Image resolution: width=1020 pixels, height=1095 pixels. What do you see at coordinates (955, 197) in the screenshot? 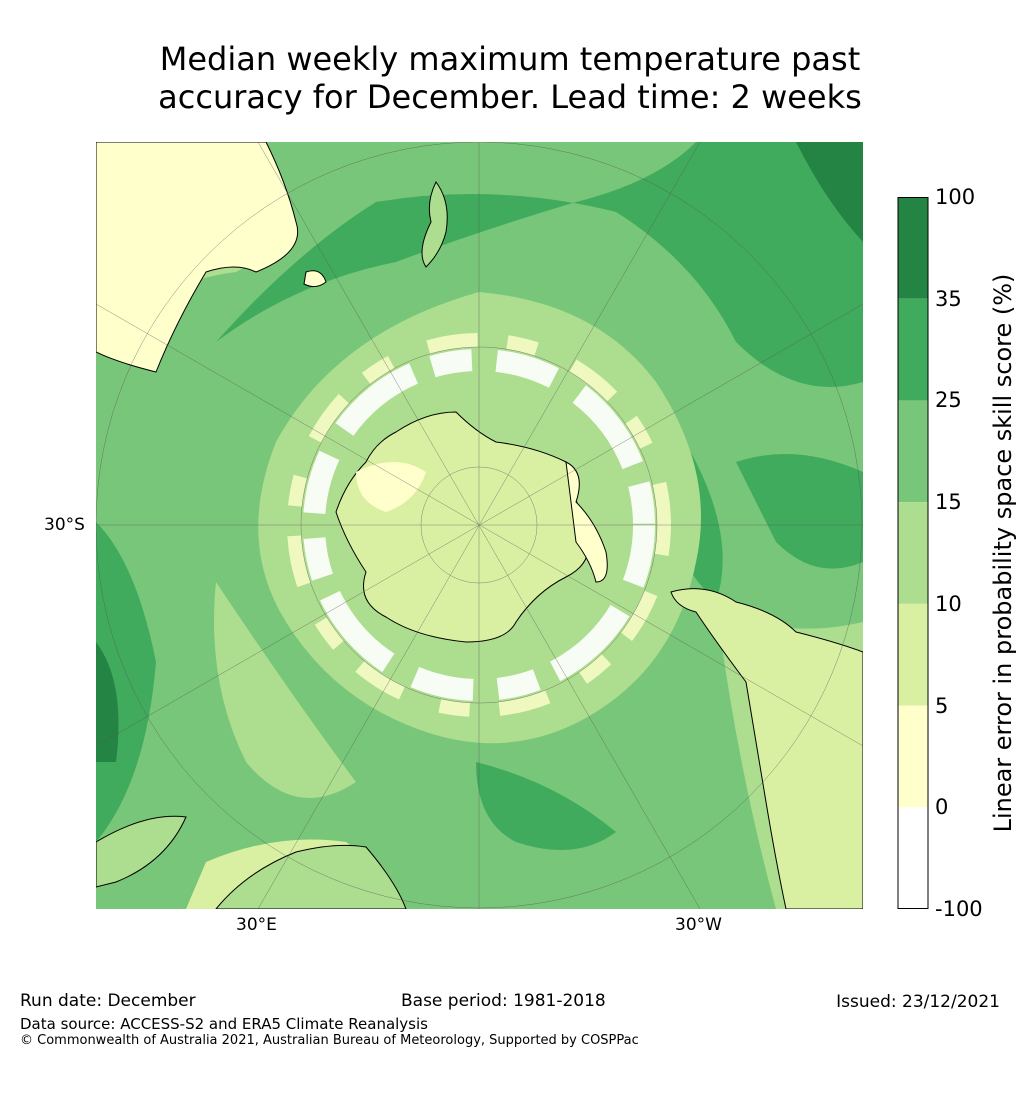
I see `colorbar-tick-label: 100` at bounding box center [955, 197].